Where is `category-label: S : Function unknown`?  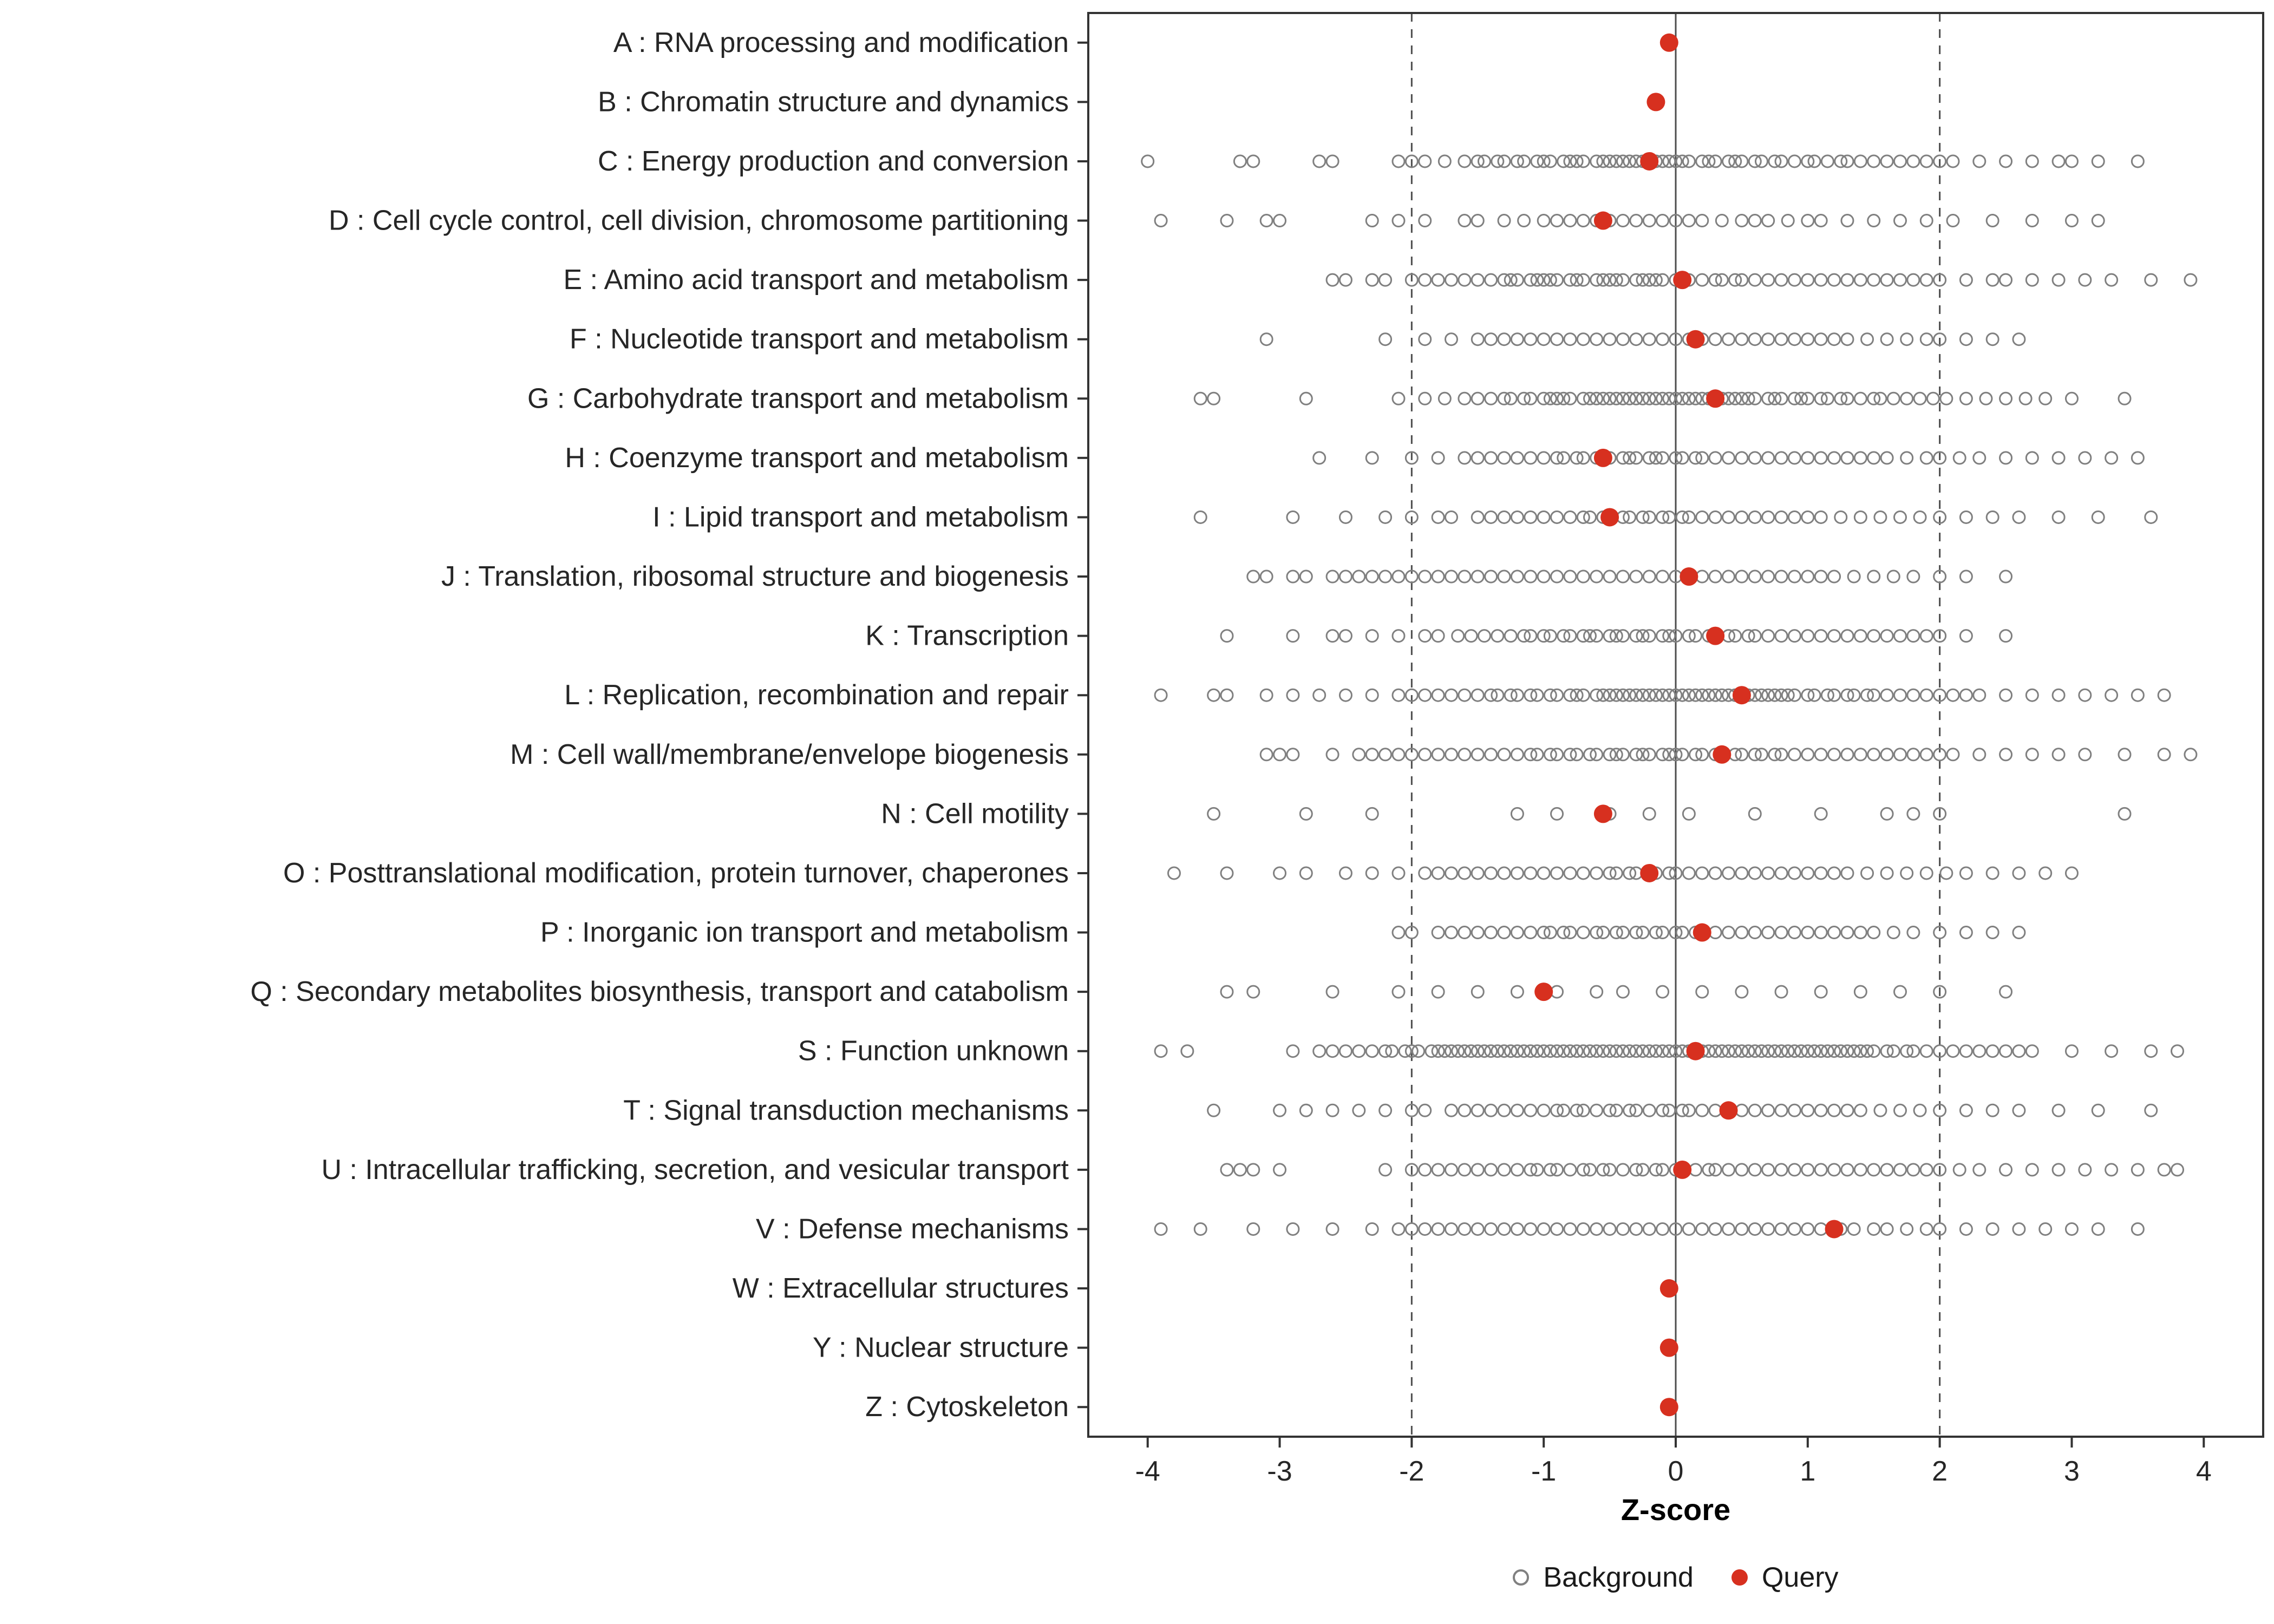 category-label: S : Function unknown is located at coordinates (934, 1051).